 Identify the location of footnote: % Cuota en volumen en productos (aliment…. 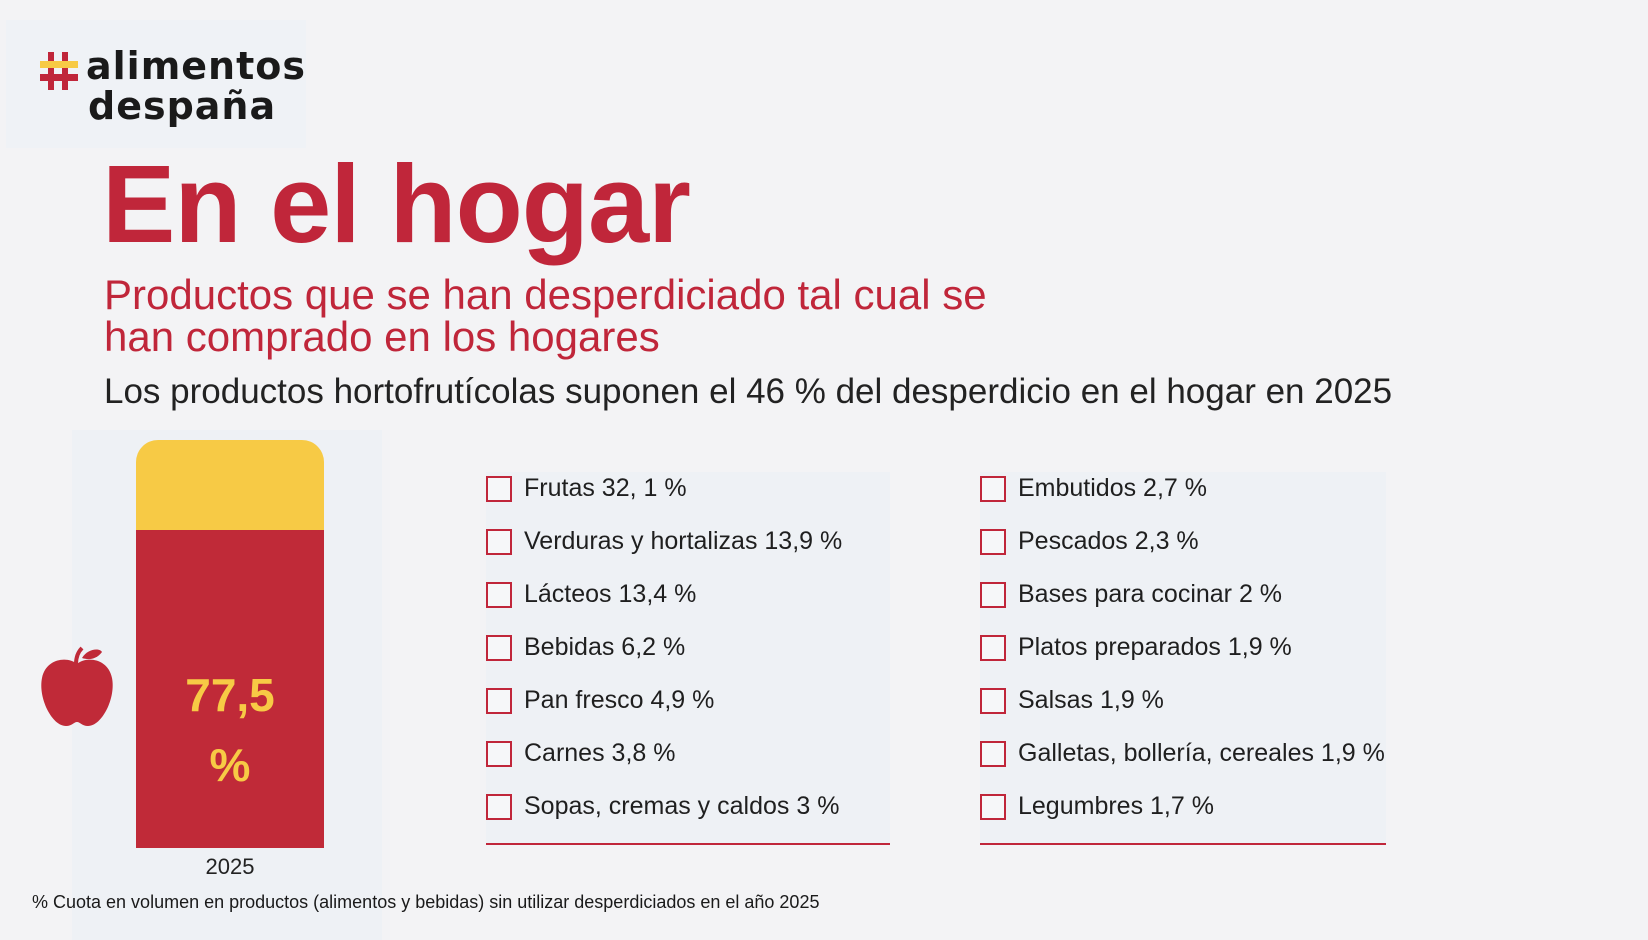
(426, 902).